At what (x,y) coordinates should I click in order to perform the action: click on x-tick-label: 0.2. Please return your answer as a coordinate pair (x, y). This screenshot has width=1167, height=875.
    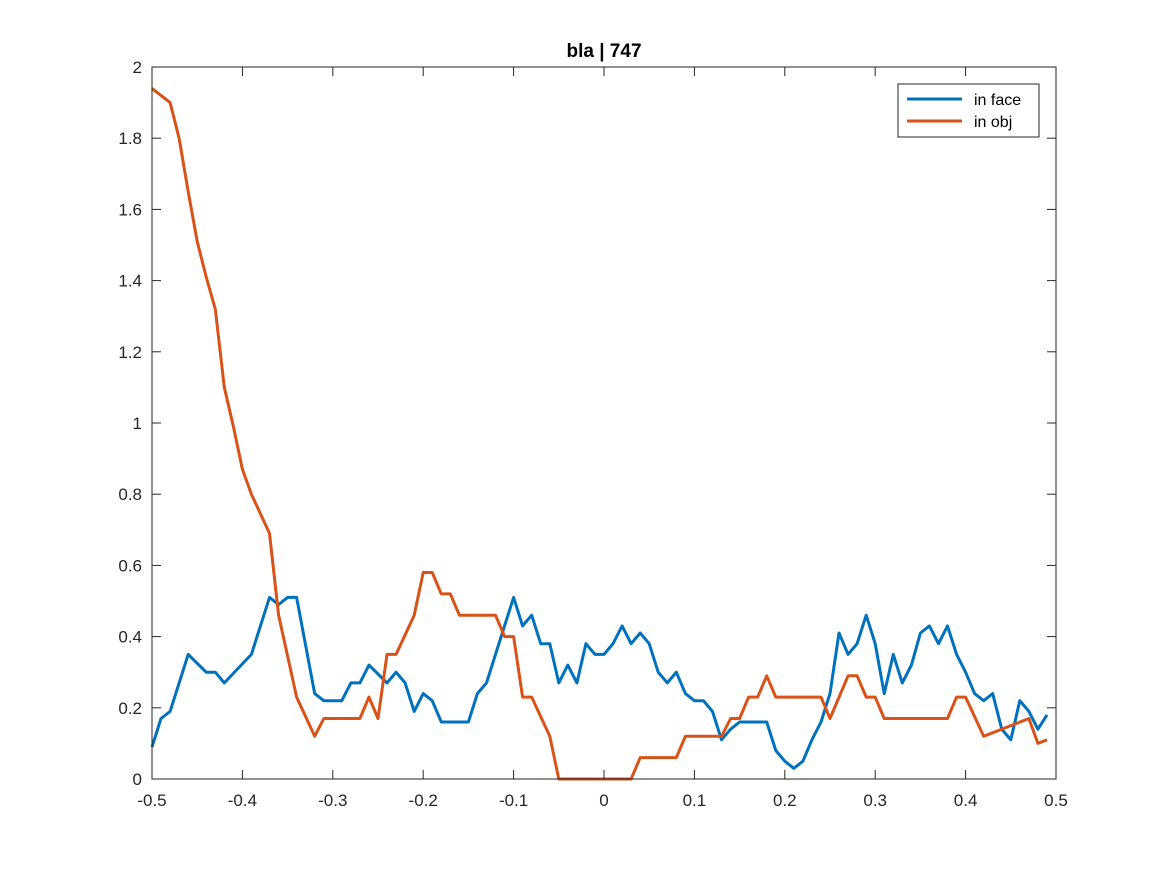
    Looking at the image, I should click on (785, 800).